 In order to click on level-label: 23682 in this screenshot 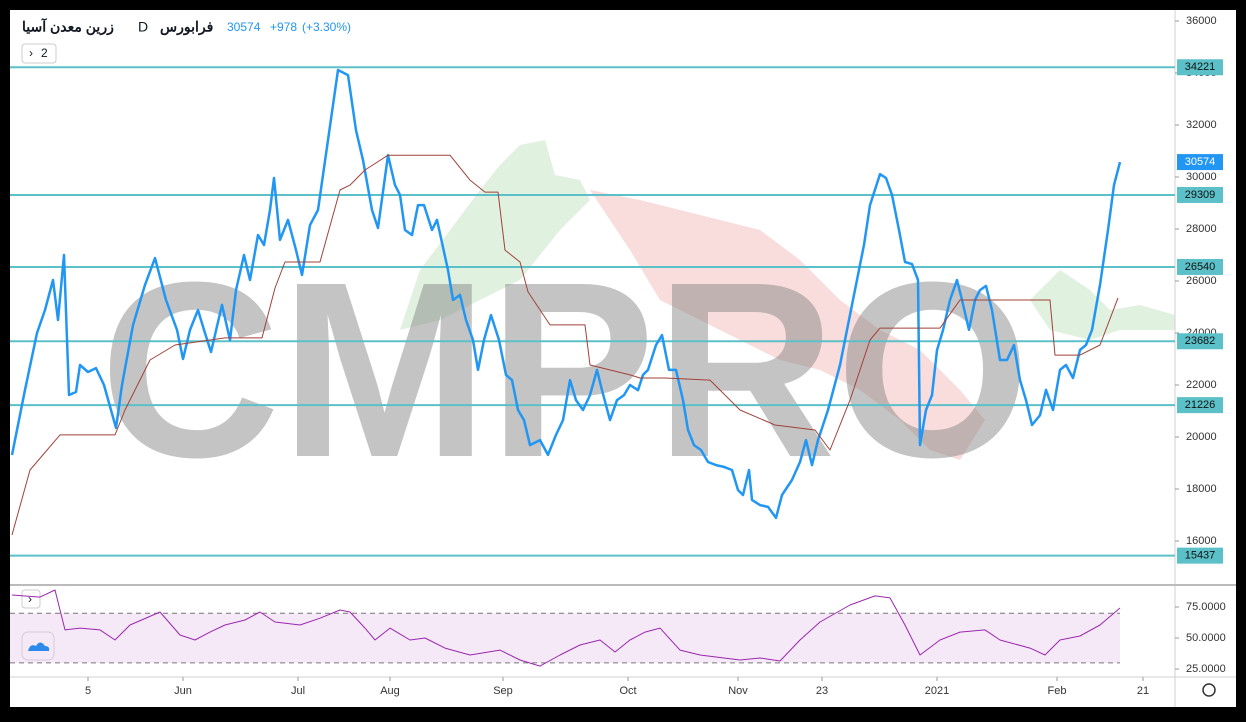, I will do `click(1200, 341)`.